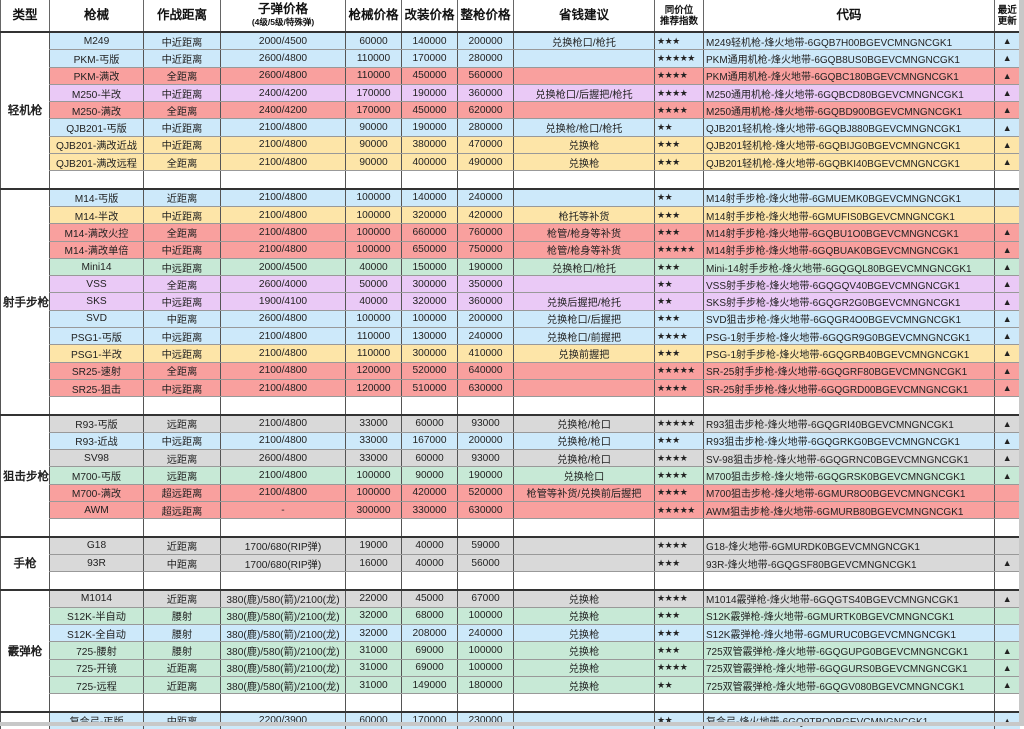 The height and width of the screenshot is (729, 1024). Describe the element at coordinates (485, 371) in the screenshot. I see `total-price: 640000` at that location.